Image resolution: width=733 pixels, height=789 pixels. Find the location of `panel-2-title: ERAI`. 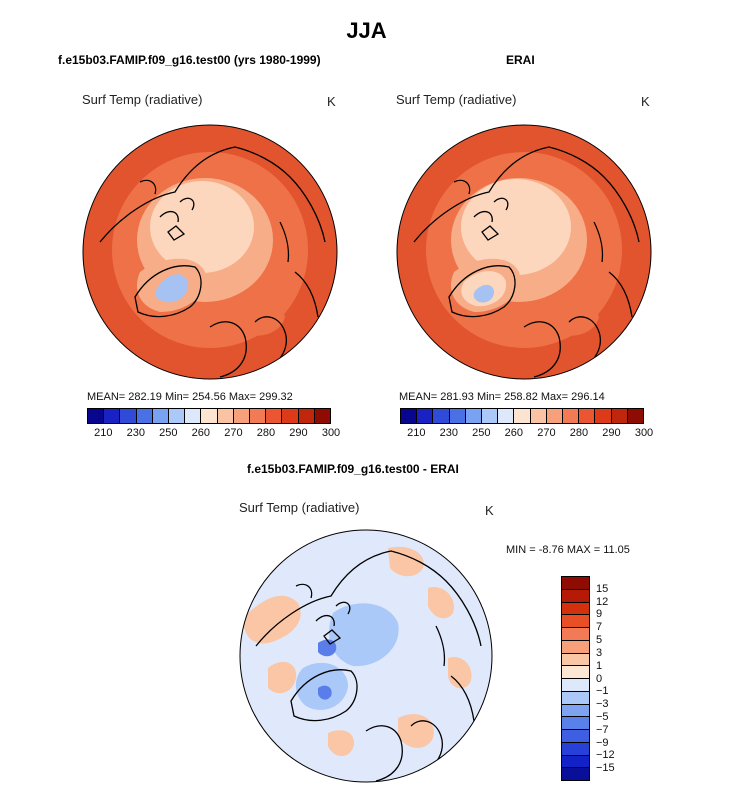

panel-2-title: ERAI is located at coordinates (520, 60).